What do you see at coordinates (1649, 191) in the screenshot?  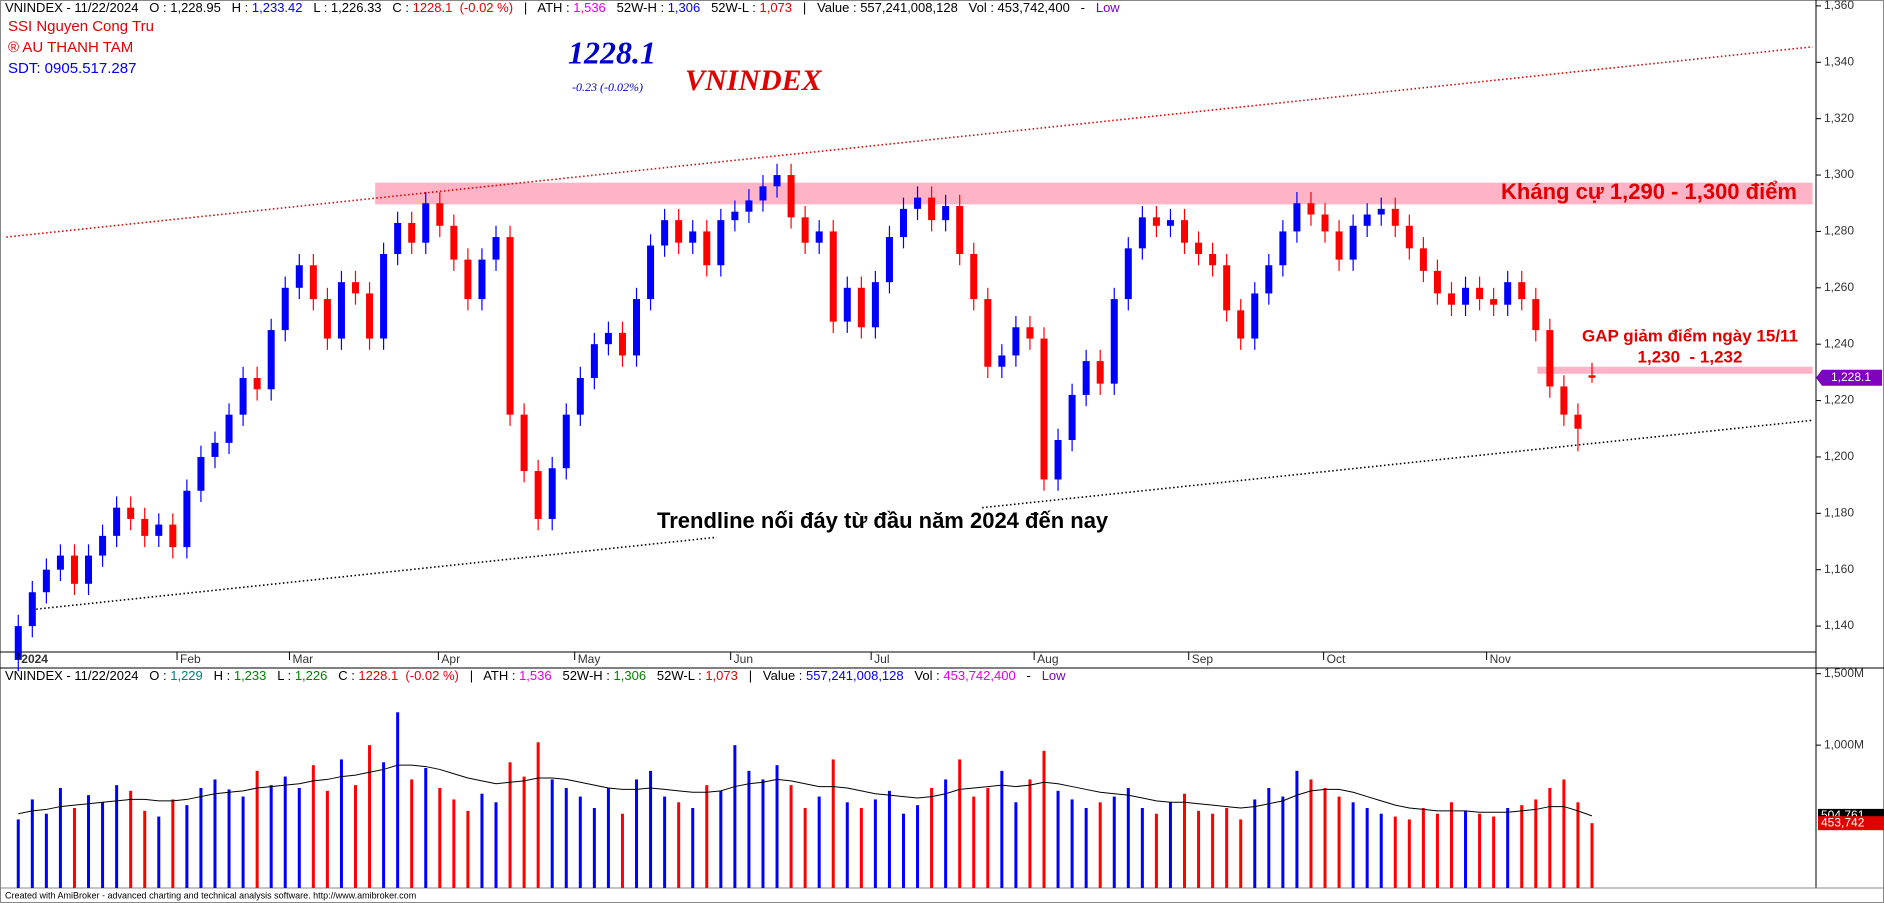 I see `resistance-label: Kháng cự 1,290 - 1,300 điểm` at bounding box center [1649, 191].